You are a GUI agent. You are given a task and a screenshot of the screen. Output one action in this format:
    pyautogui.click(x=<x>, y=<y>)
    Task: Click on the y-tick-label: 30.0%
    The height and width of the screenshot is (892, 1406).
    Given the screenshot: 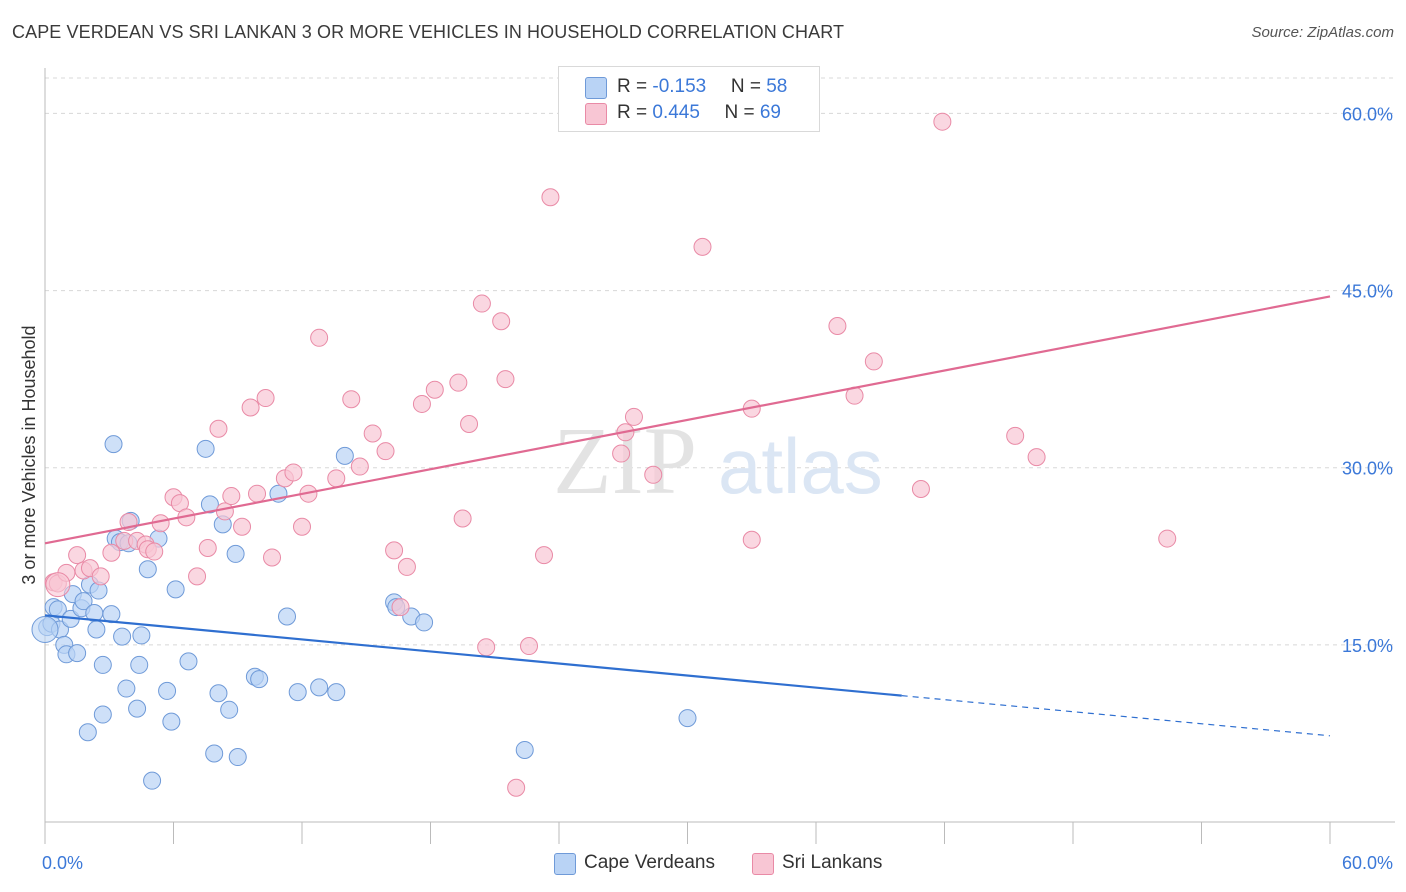 What is the action you would take?
    pyautogui.click(x=1367, y=469)
    